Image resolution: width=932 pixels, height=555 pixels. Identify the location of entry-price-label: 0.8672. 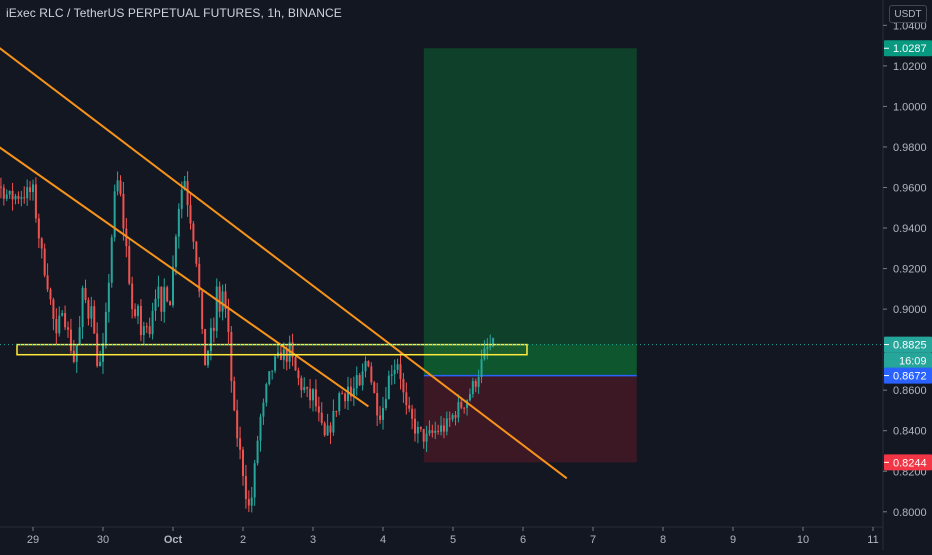
(908, 375).